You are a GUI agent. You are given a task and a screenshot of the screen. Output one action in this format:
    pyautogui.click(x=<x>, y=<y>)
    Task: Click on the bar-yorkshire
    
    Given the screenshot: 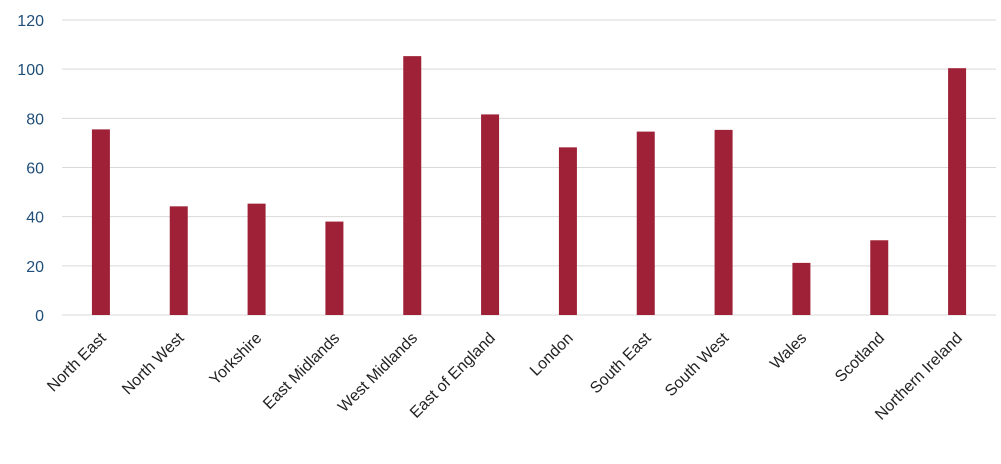 What is the action you would take?
    pyautogui.click(x=256, y=259)
    